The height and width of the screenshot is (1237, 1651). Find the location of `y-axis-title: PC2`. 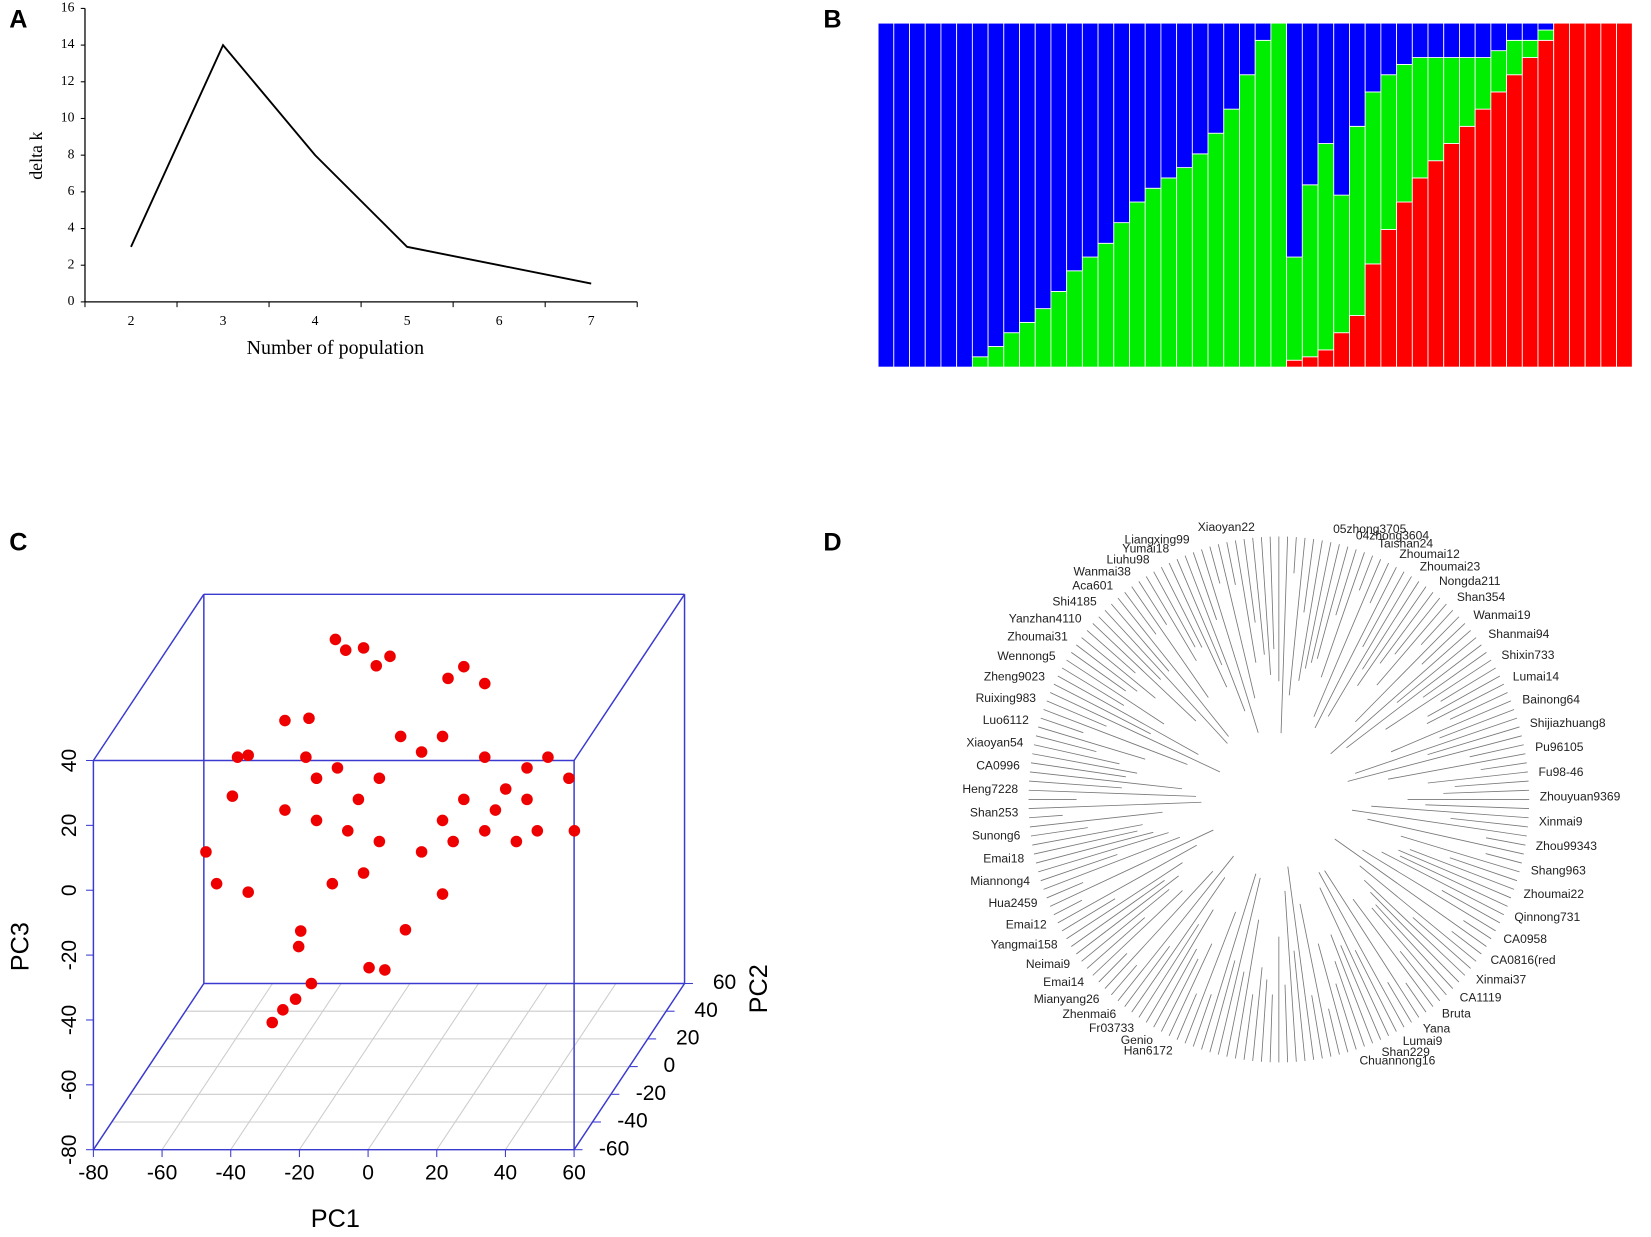

y-axis-title: PC2 is located at coordinates (759, 988).